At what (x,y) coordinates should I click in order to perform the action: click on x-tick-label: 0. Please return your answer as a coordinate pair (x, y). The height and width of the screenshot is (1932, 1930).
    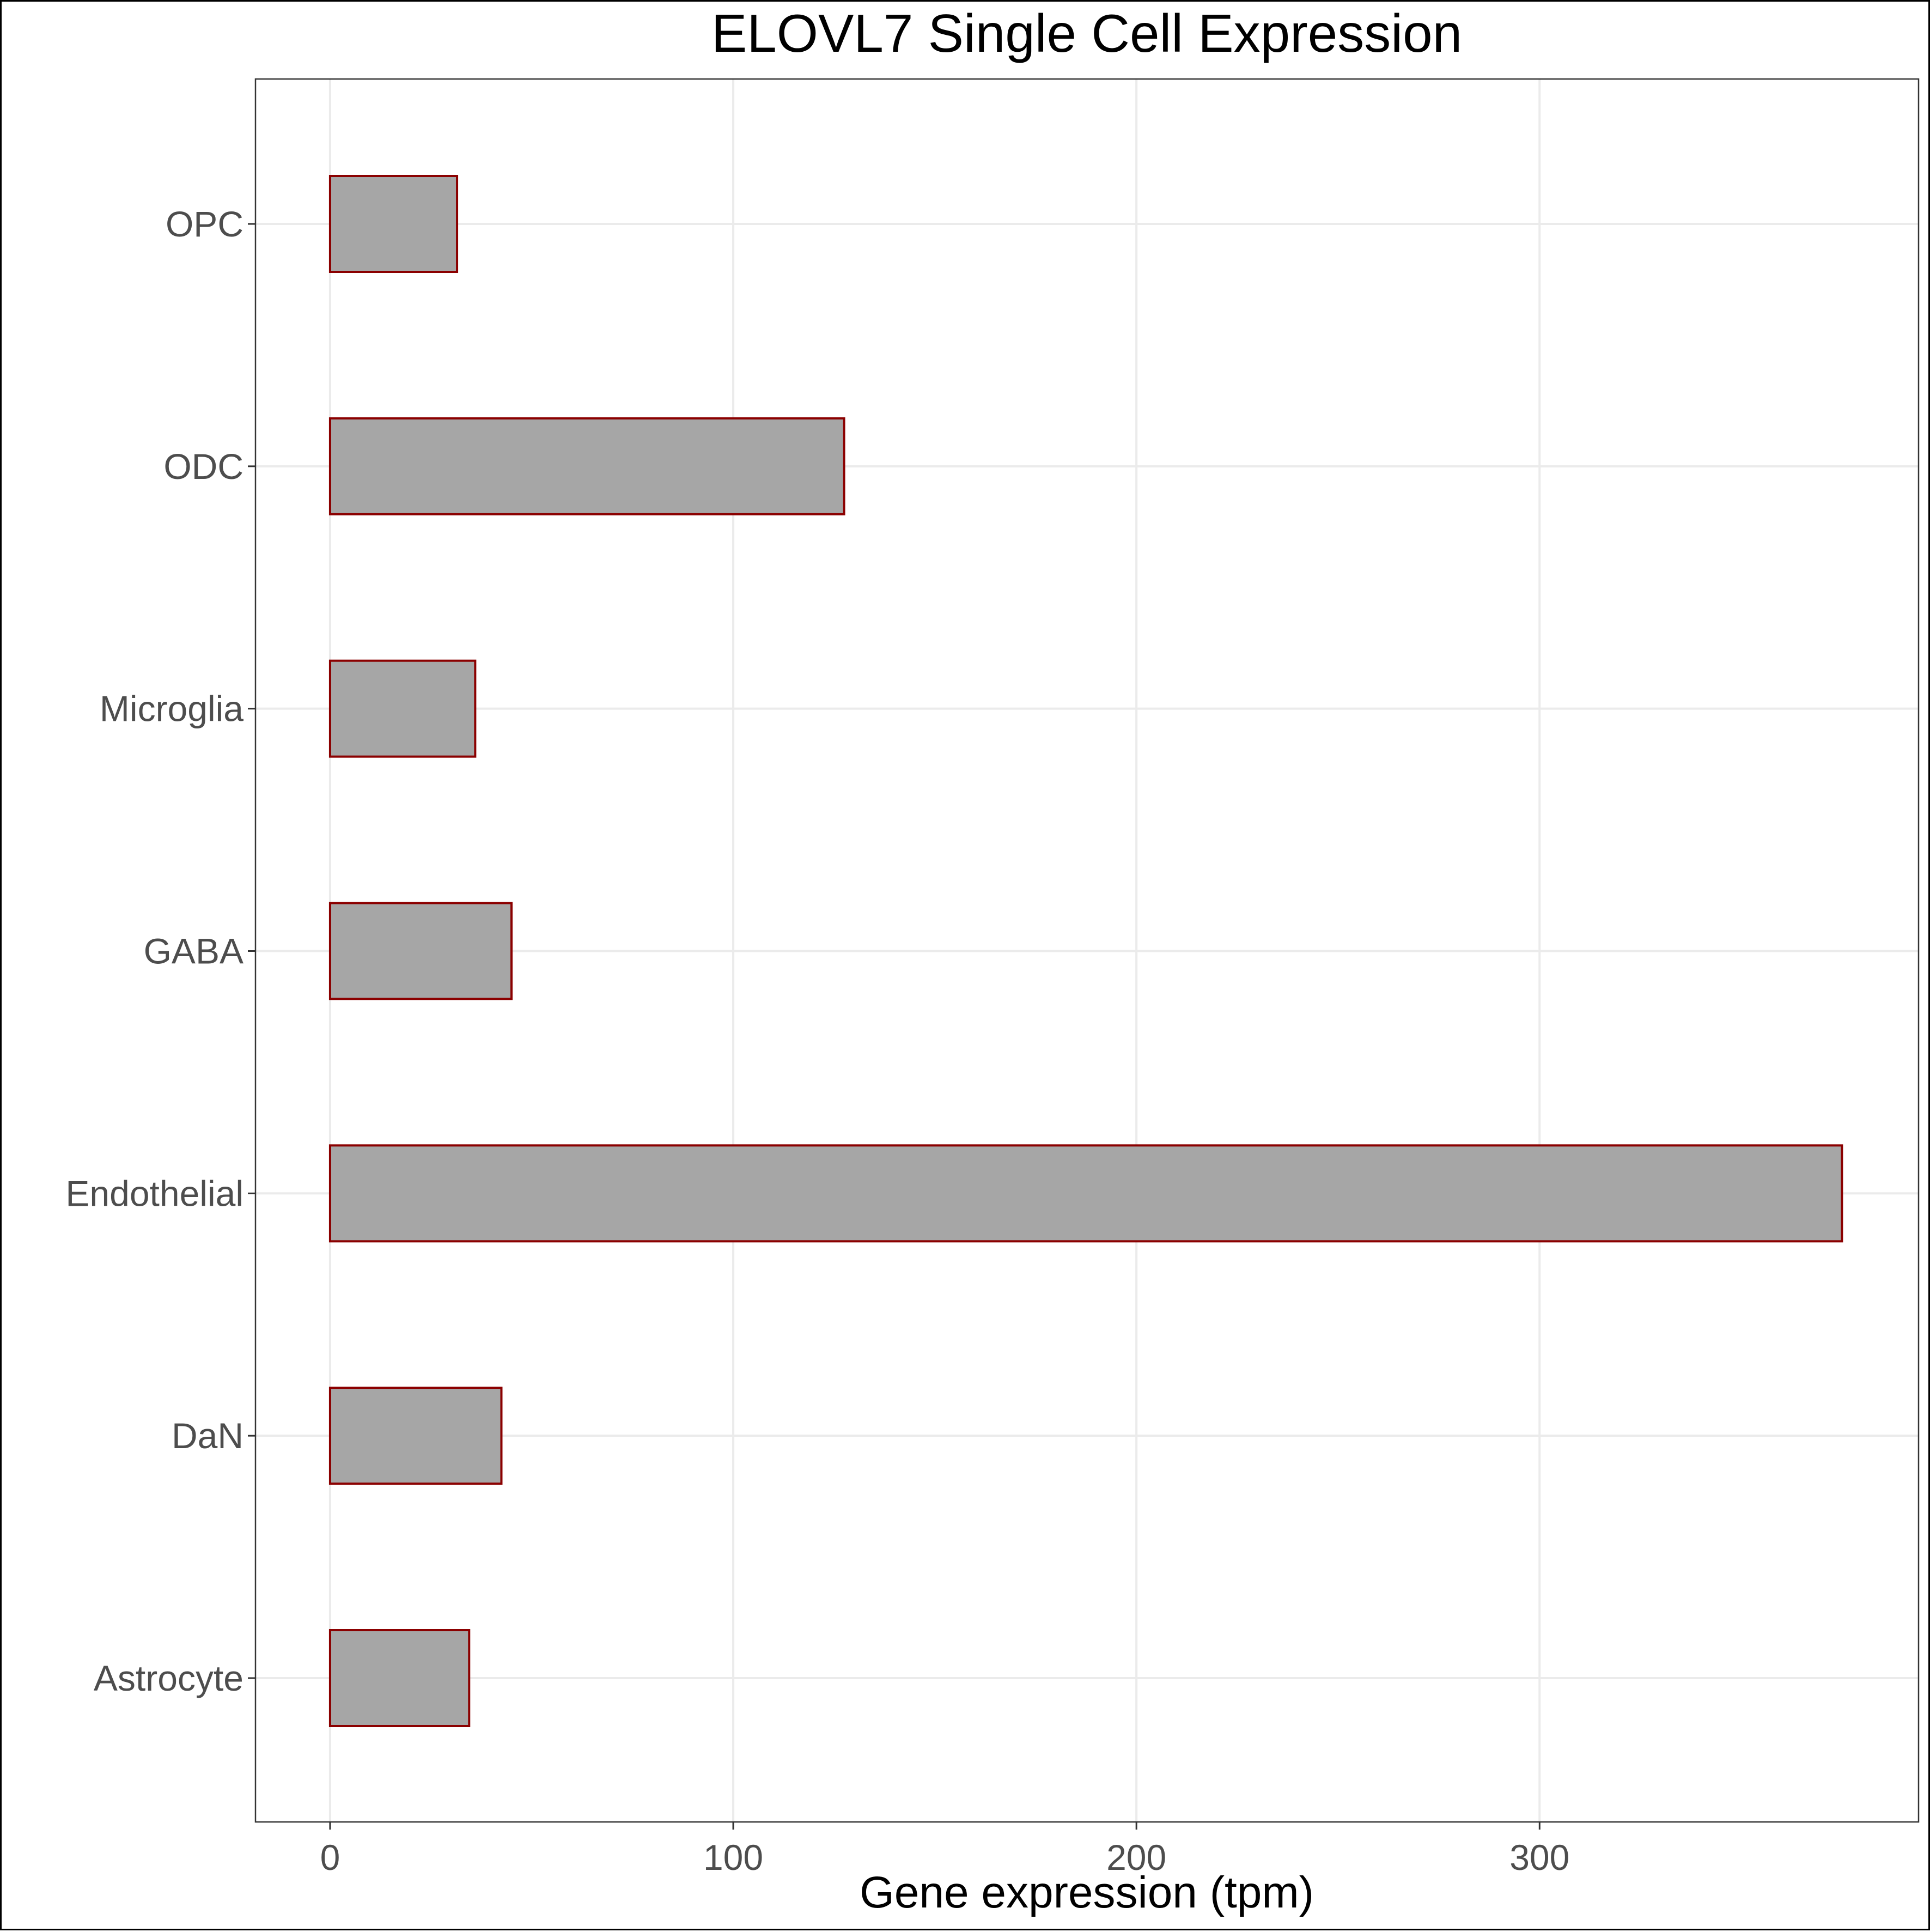
    Looking at the image, I should click on (330, 1857).